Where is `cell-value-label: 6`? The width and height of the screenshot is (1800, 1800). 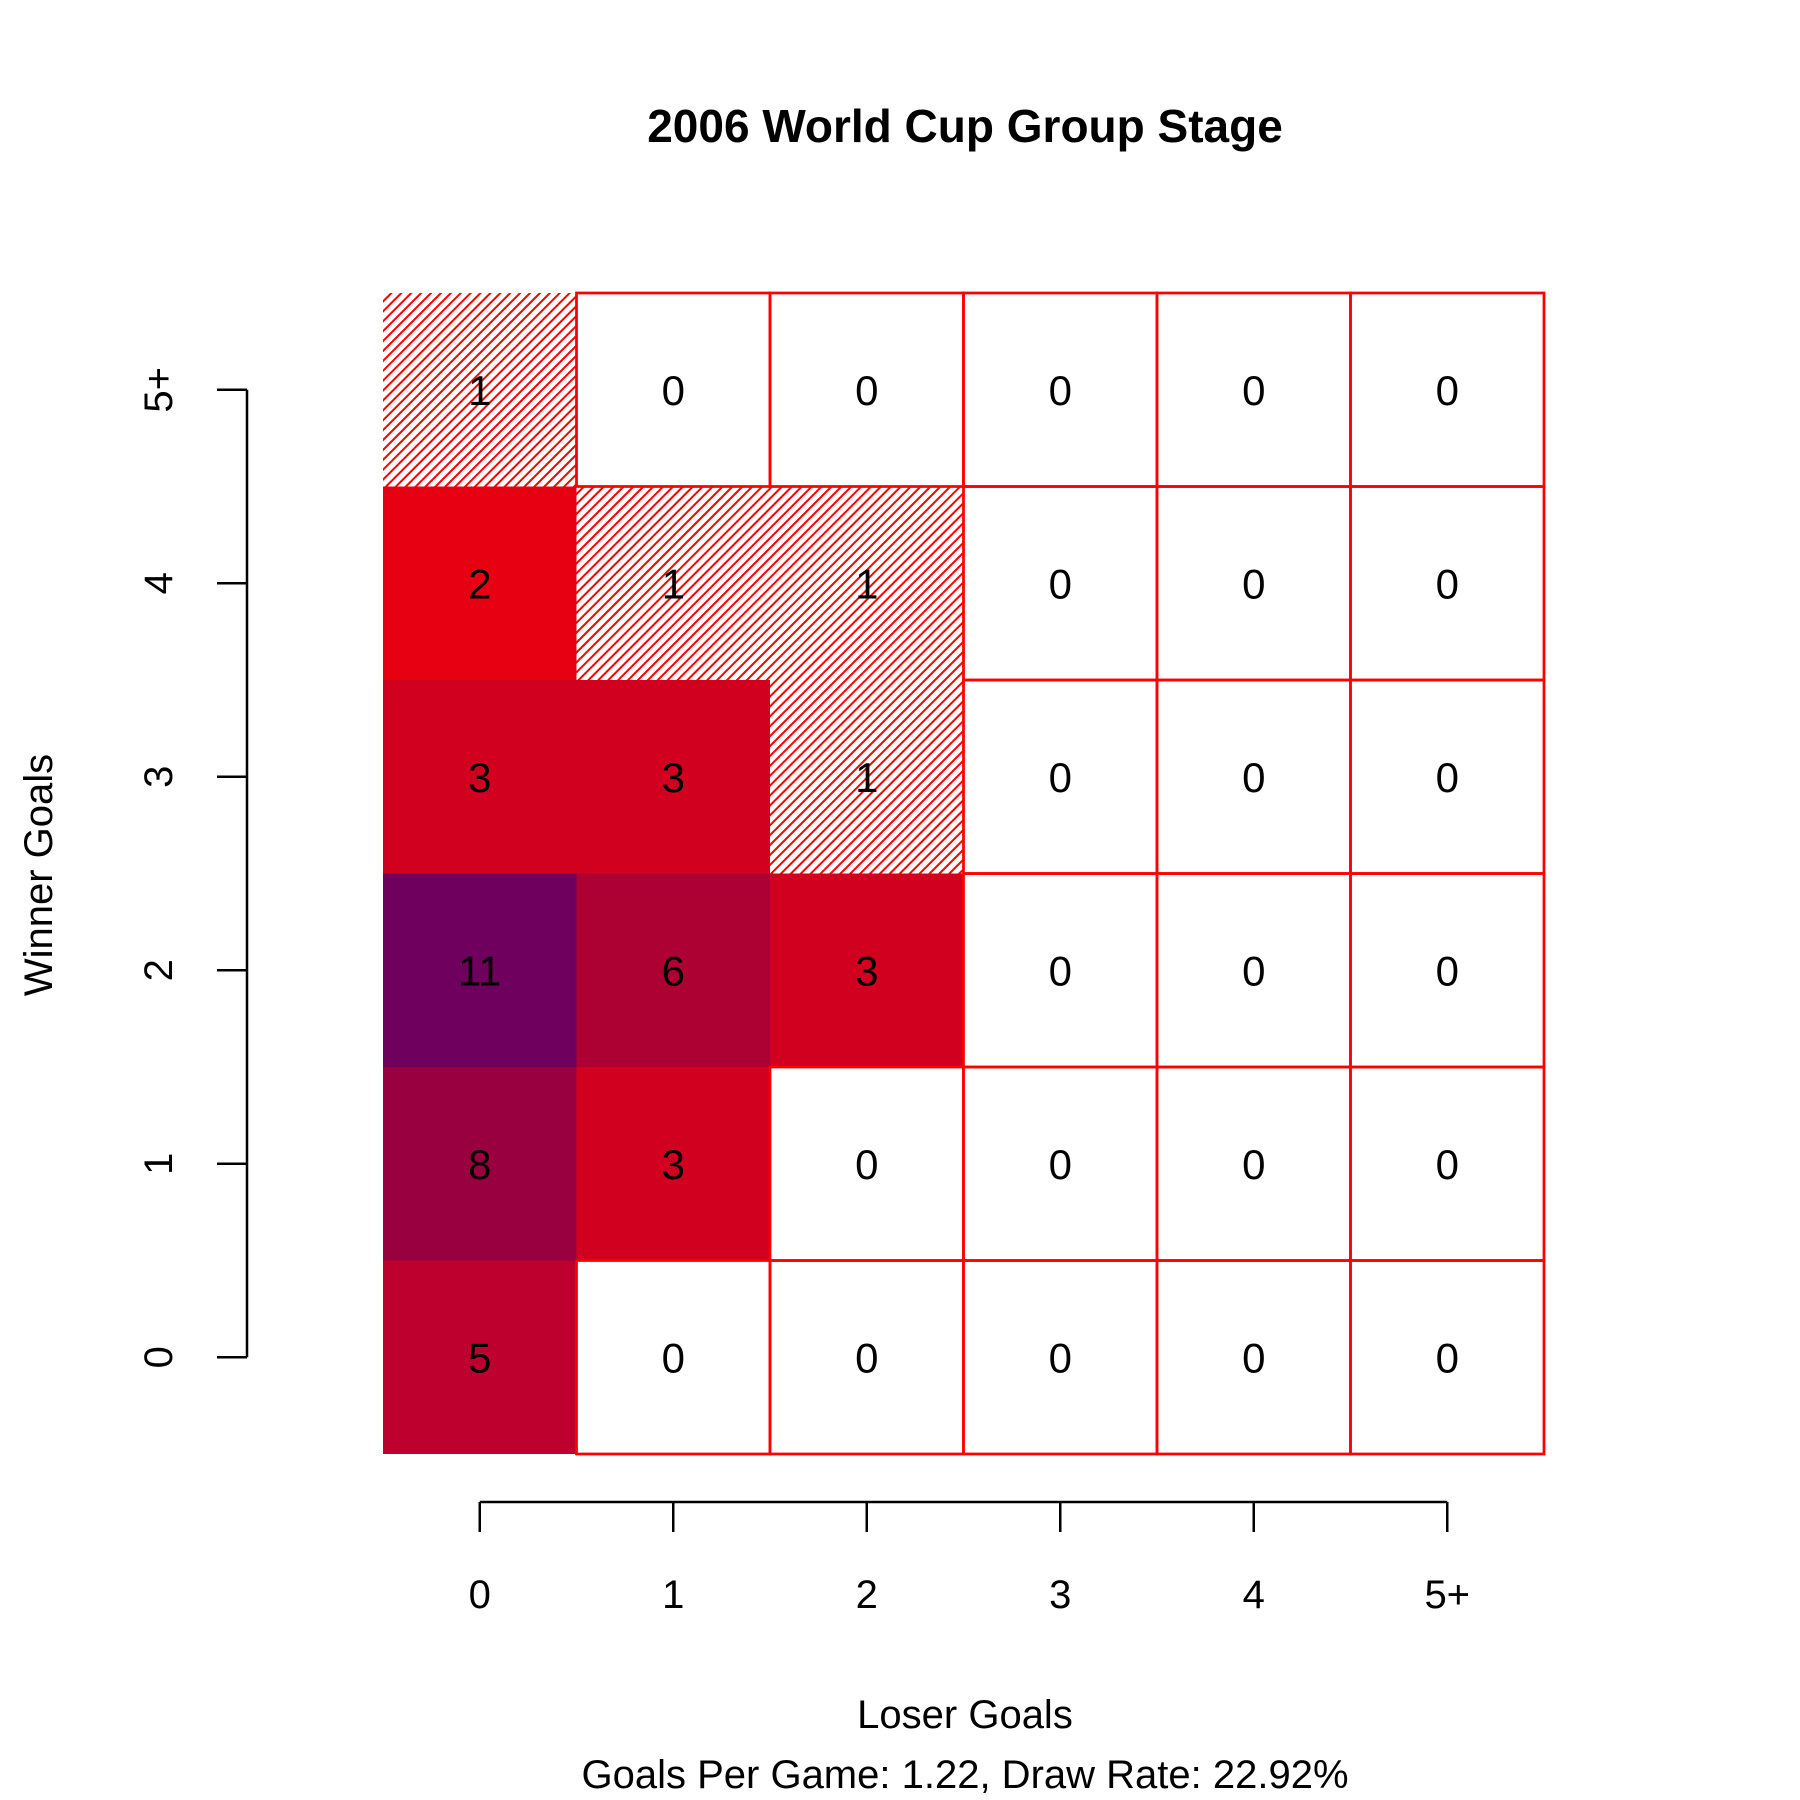
cell-value-label: 6 is located at coordinates (673, 970).